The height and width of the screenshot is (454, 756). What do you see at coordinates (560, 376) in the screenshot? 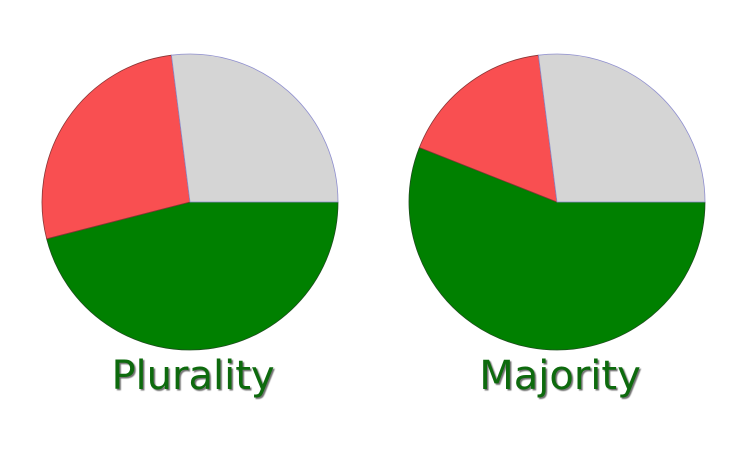
I see `pie-title: Majority` at bounding box center [560, 376].